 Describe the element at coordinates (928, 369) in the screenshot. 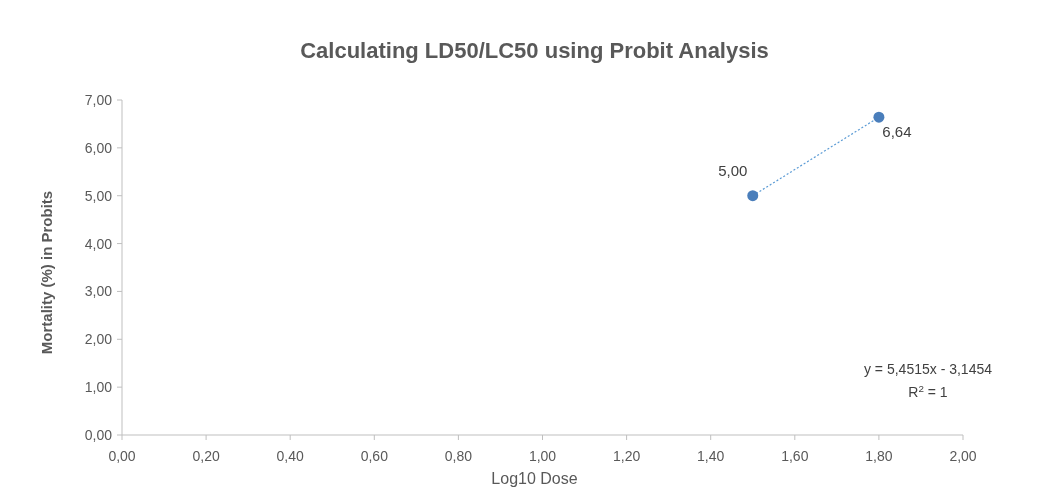

I see `annotation: y = 5,4515x - 3,1454` at that location.